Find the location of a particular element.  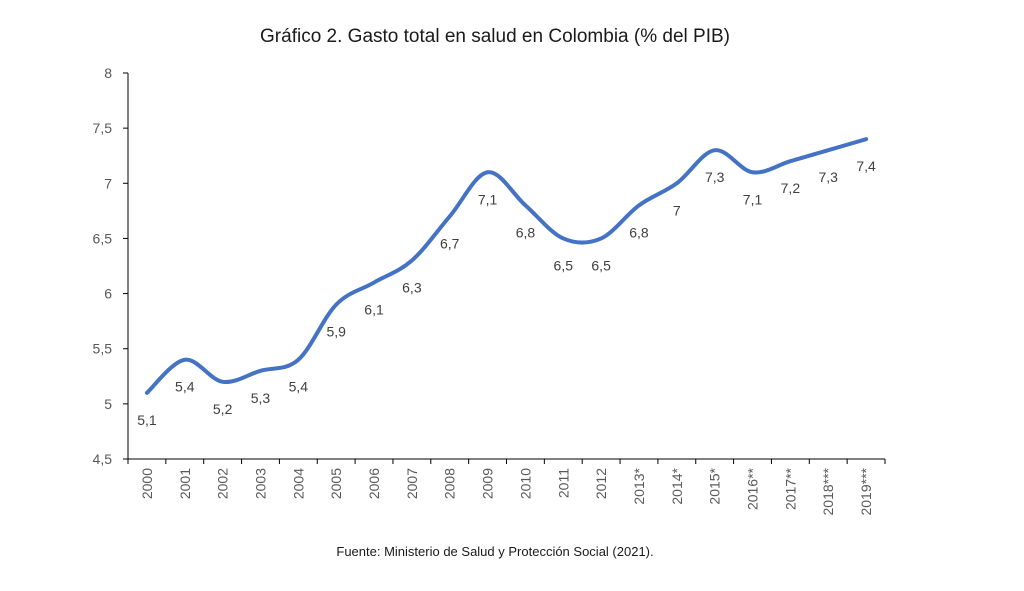

x-tick-label: 2001 is located at coordinates (185, 483).